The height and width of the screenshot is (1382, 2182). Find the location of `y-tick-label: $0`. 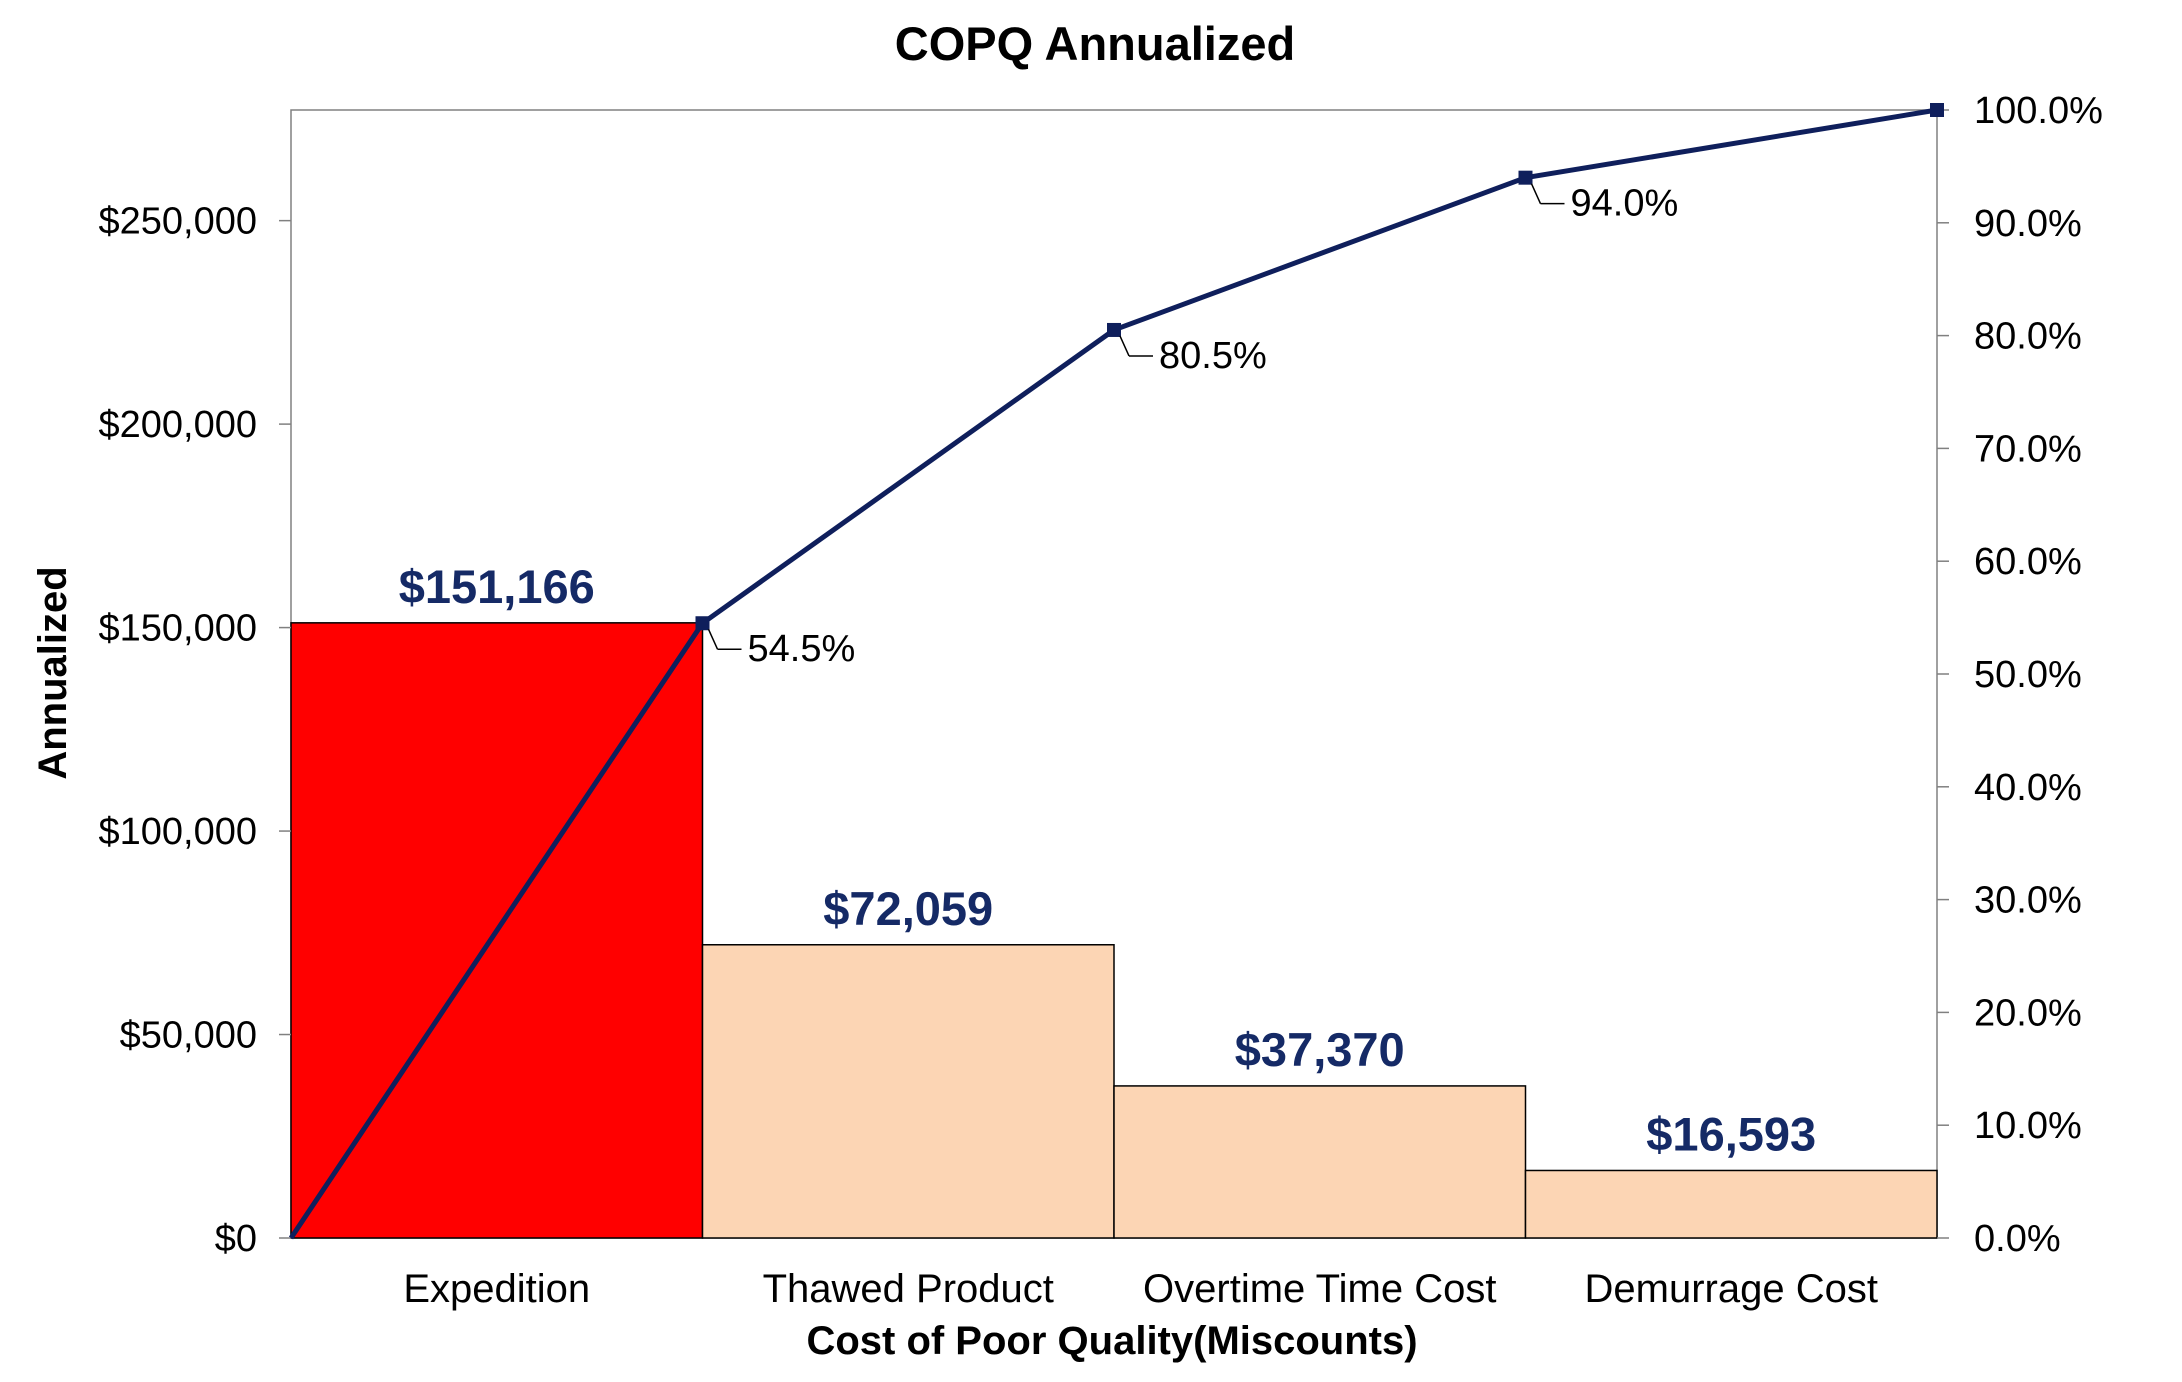

y-tick-label: $0 is located at coordinates (236, 1239).